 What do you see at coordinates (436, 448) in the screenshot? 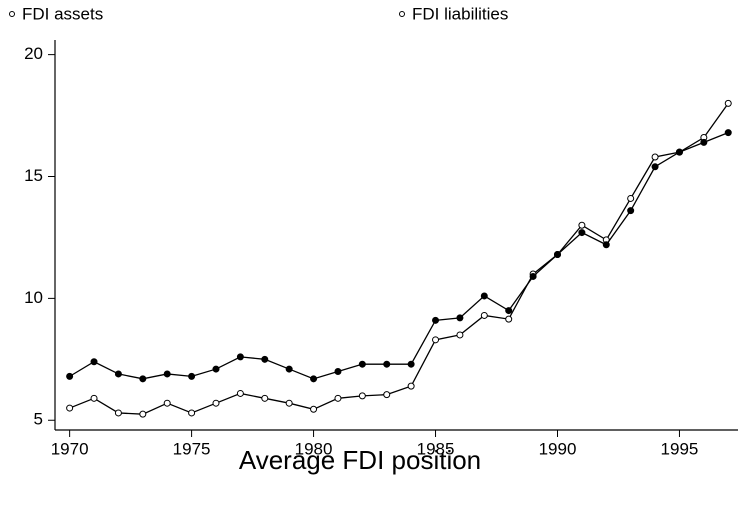
I see `x-tick-label: 1985` at bounding box center [436, 448].